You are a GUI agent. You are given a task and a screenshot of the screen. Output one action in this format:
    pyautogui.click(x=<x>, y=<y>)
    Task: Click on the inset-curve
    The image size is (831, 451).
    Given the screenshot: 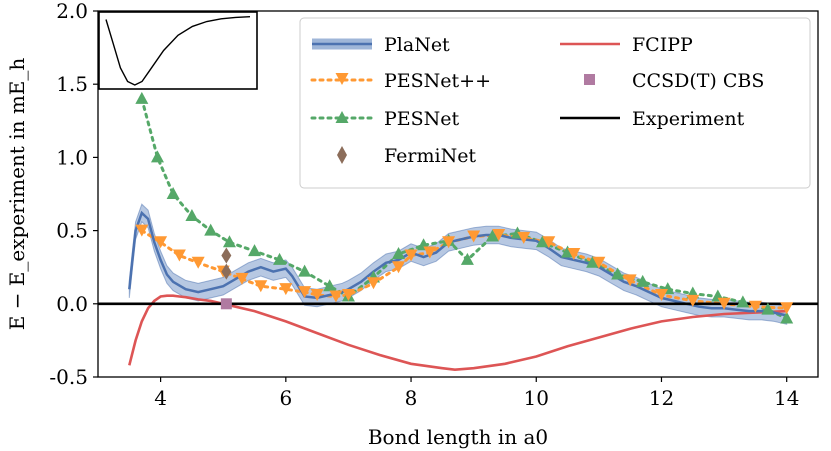 What is the action you would take?
    pyautogui.click(x=178, y=51)
    